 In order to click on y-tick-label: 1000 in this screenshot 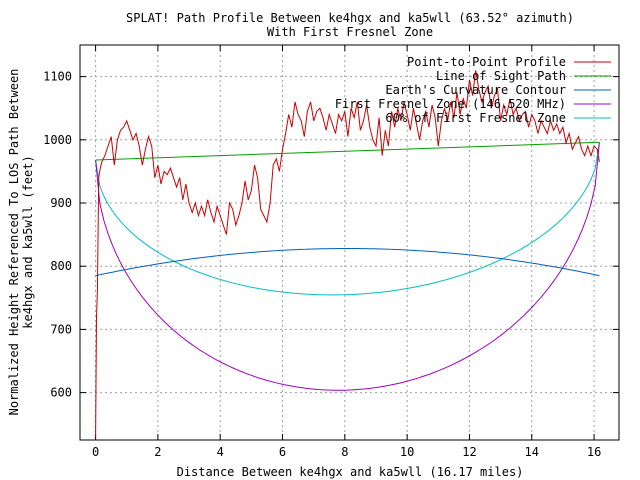, I will do `click(57, 140)`.